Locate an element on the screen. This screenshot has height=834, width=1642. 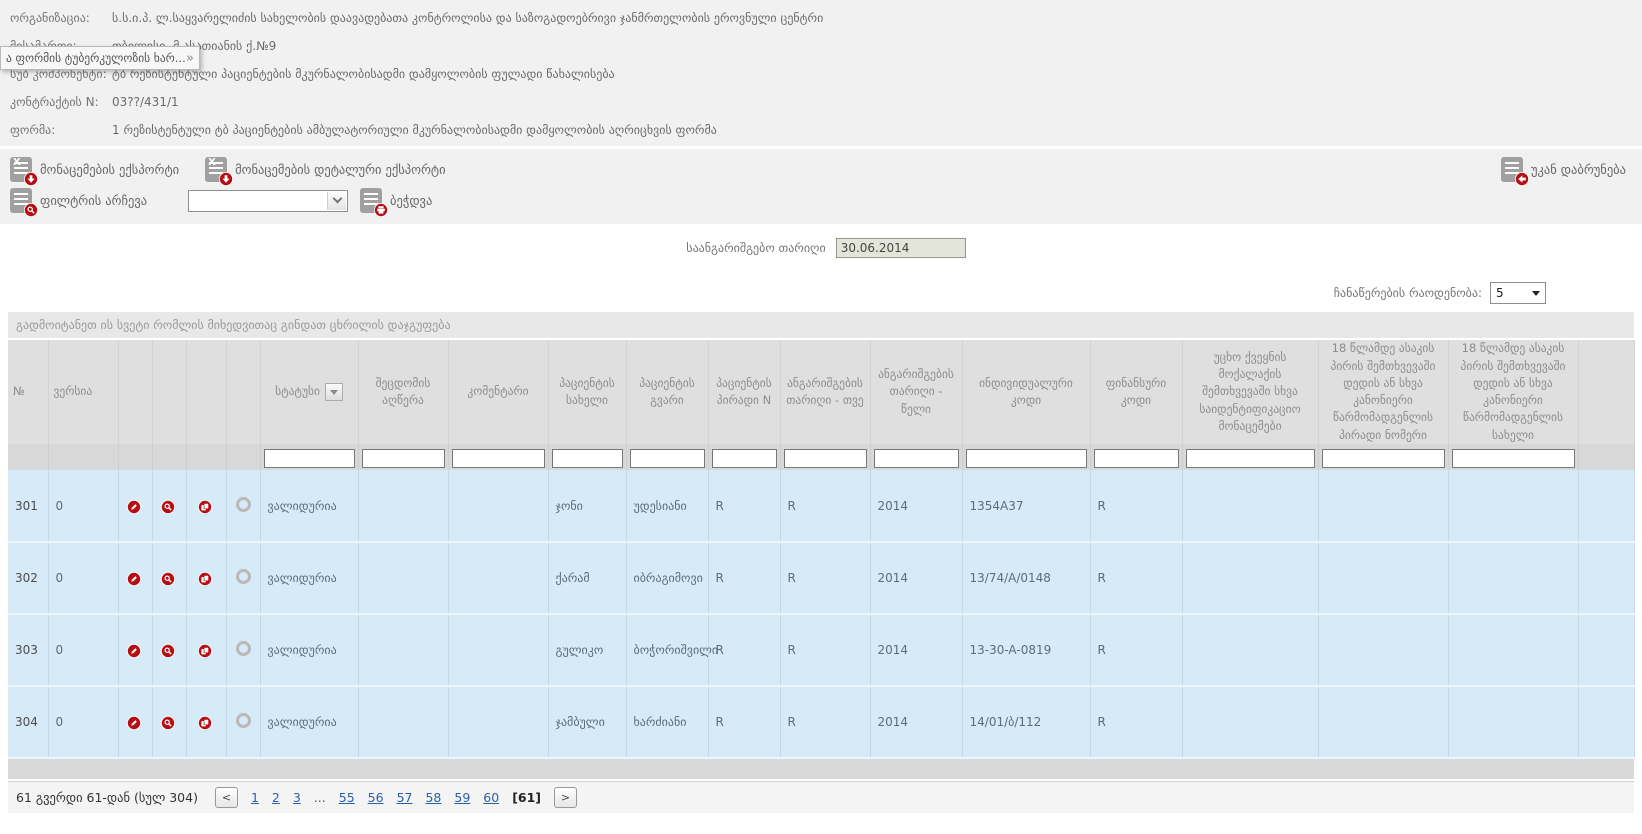
col-header-view is located at coordinates (169, 392).